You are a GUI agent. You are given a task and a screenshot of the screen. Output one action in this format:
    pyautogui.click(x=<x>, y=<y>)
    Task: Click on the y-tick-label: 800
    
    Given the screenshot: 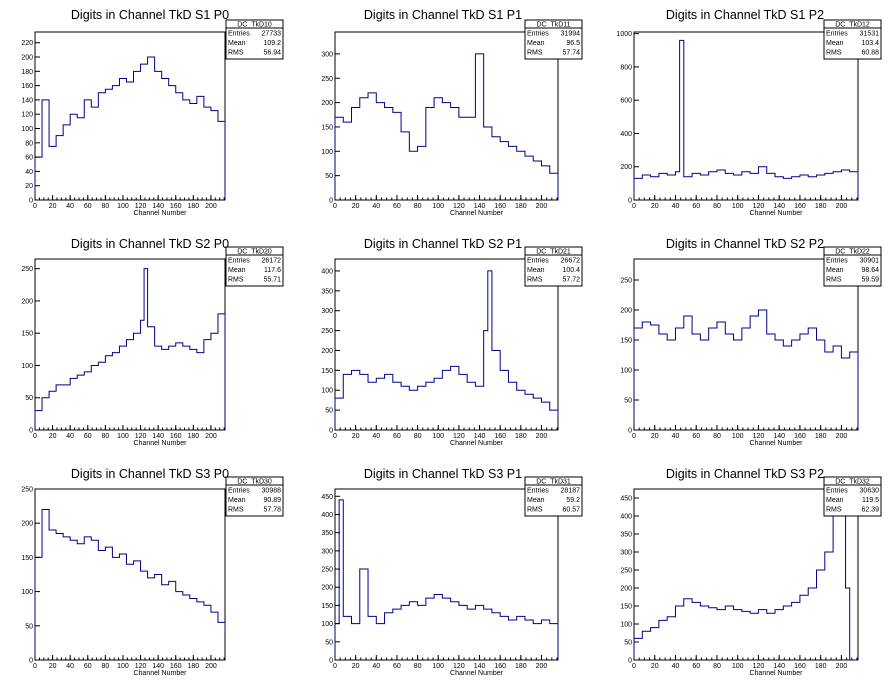 What is the action you would take?
    pyautogui.click(x=626, y=67)
    